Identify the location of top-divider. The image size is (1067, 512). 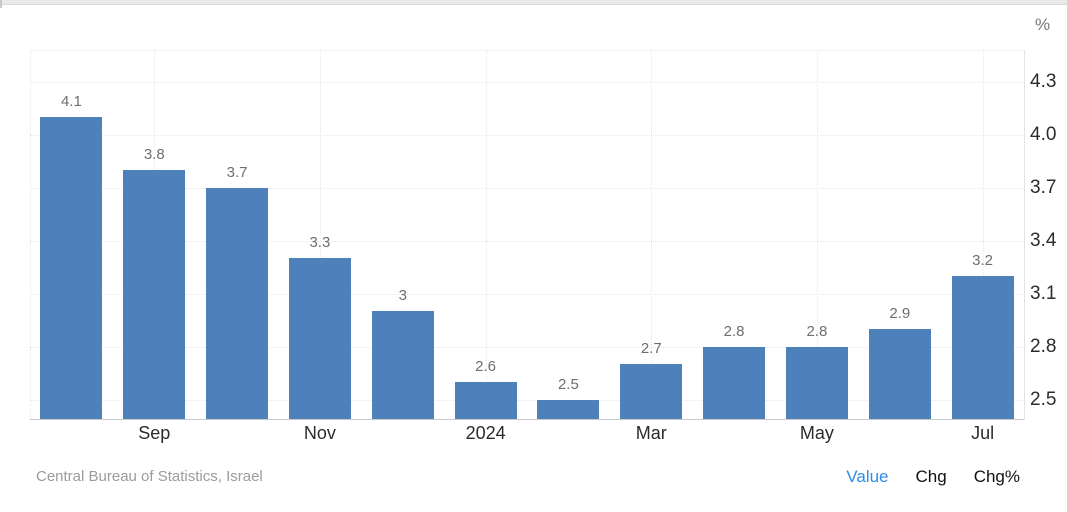
(534, 2).